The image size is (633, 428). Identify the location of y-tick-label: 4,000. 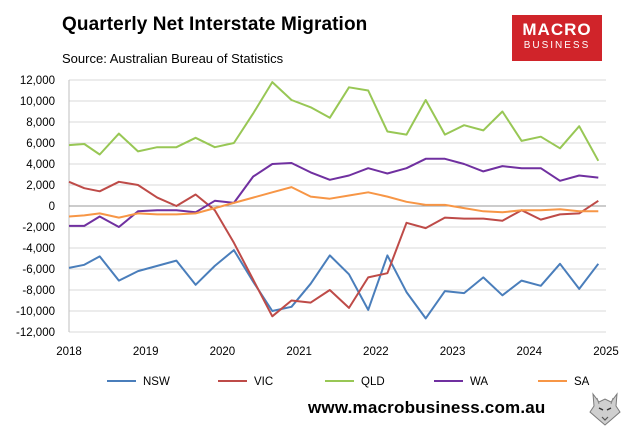
(40, 165).